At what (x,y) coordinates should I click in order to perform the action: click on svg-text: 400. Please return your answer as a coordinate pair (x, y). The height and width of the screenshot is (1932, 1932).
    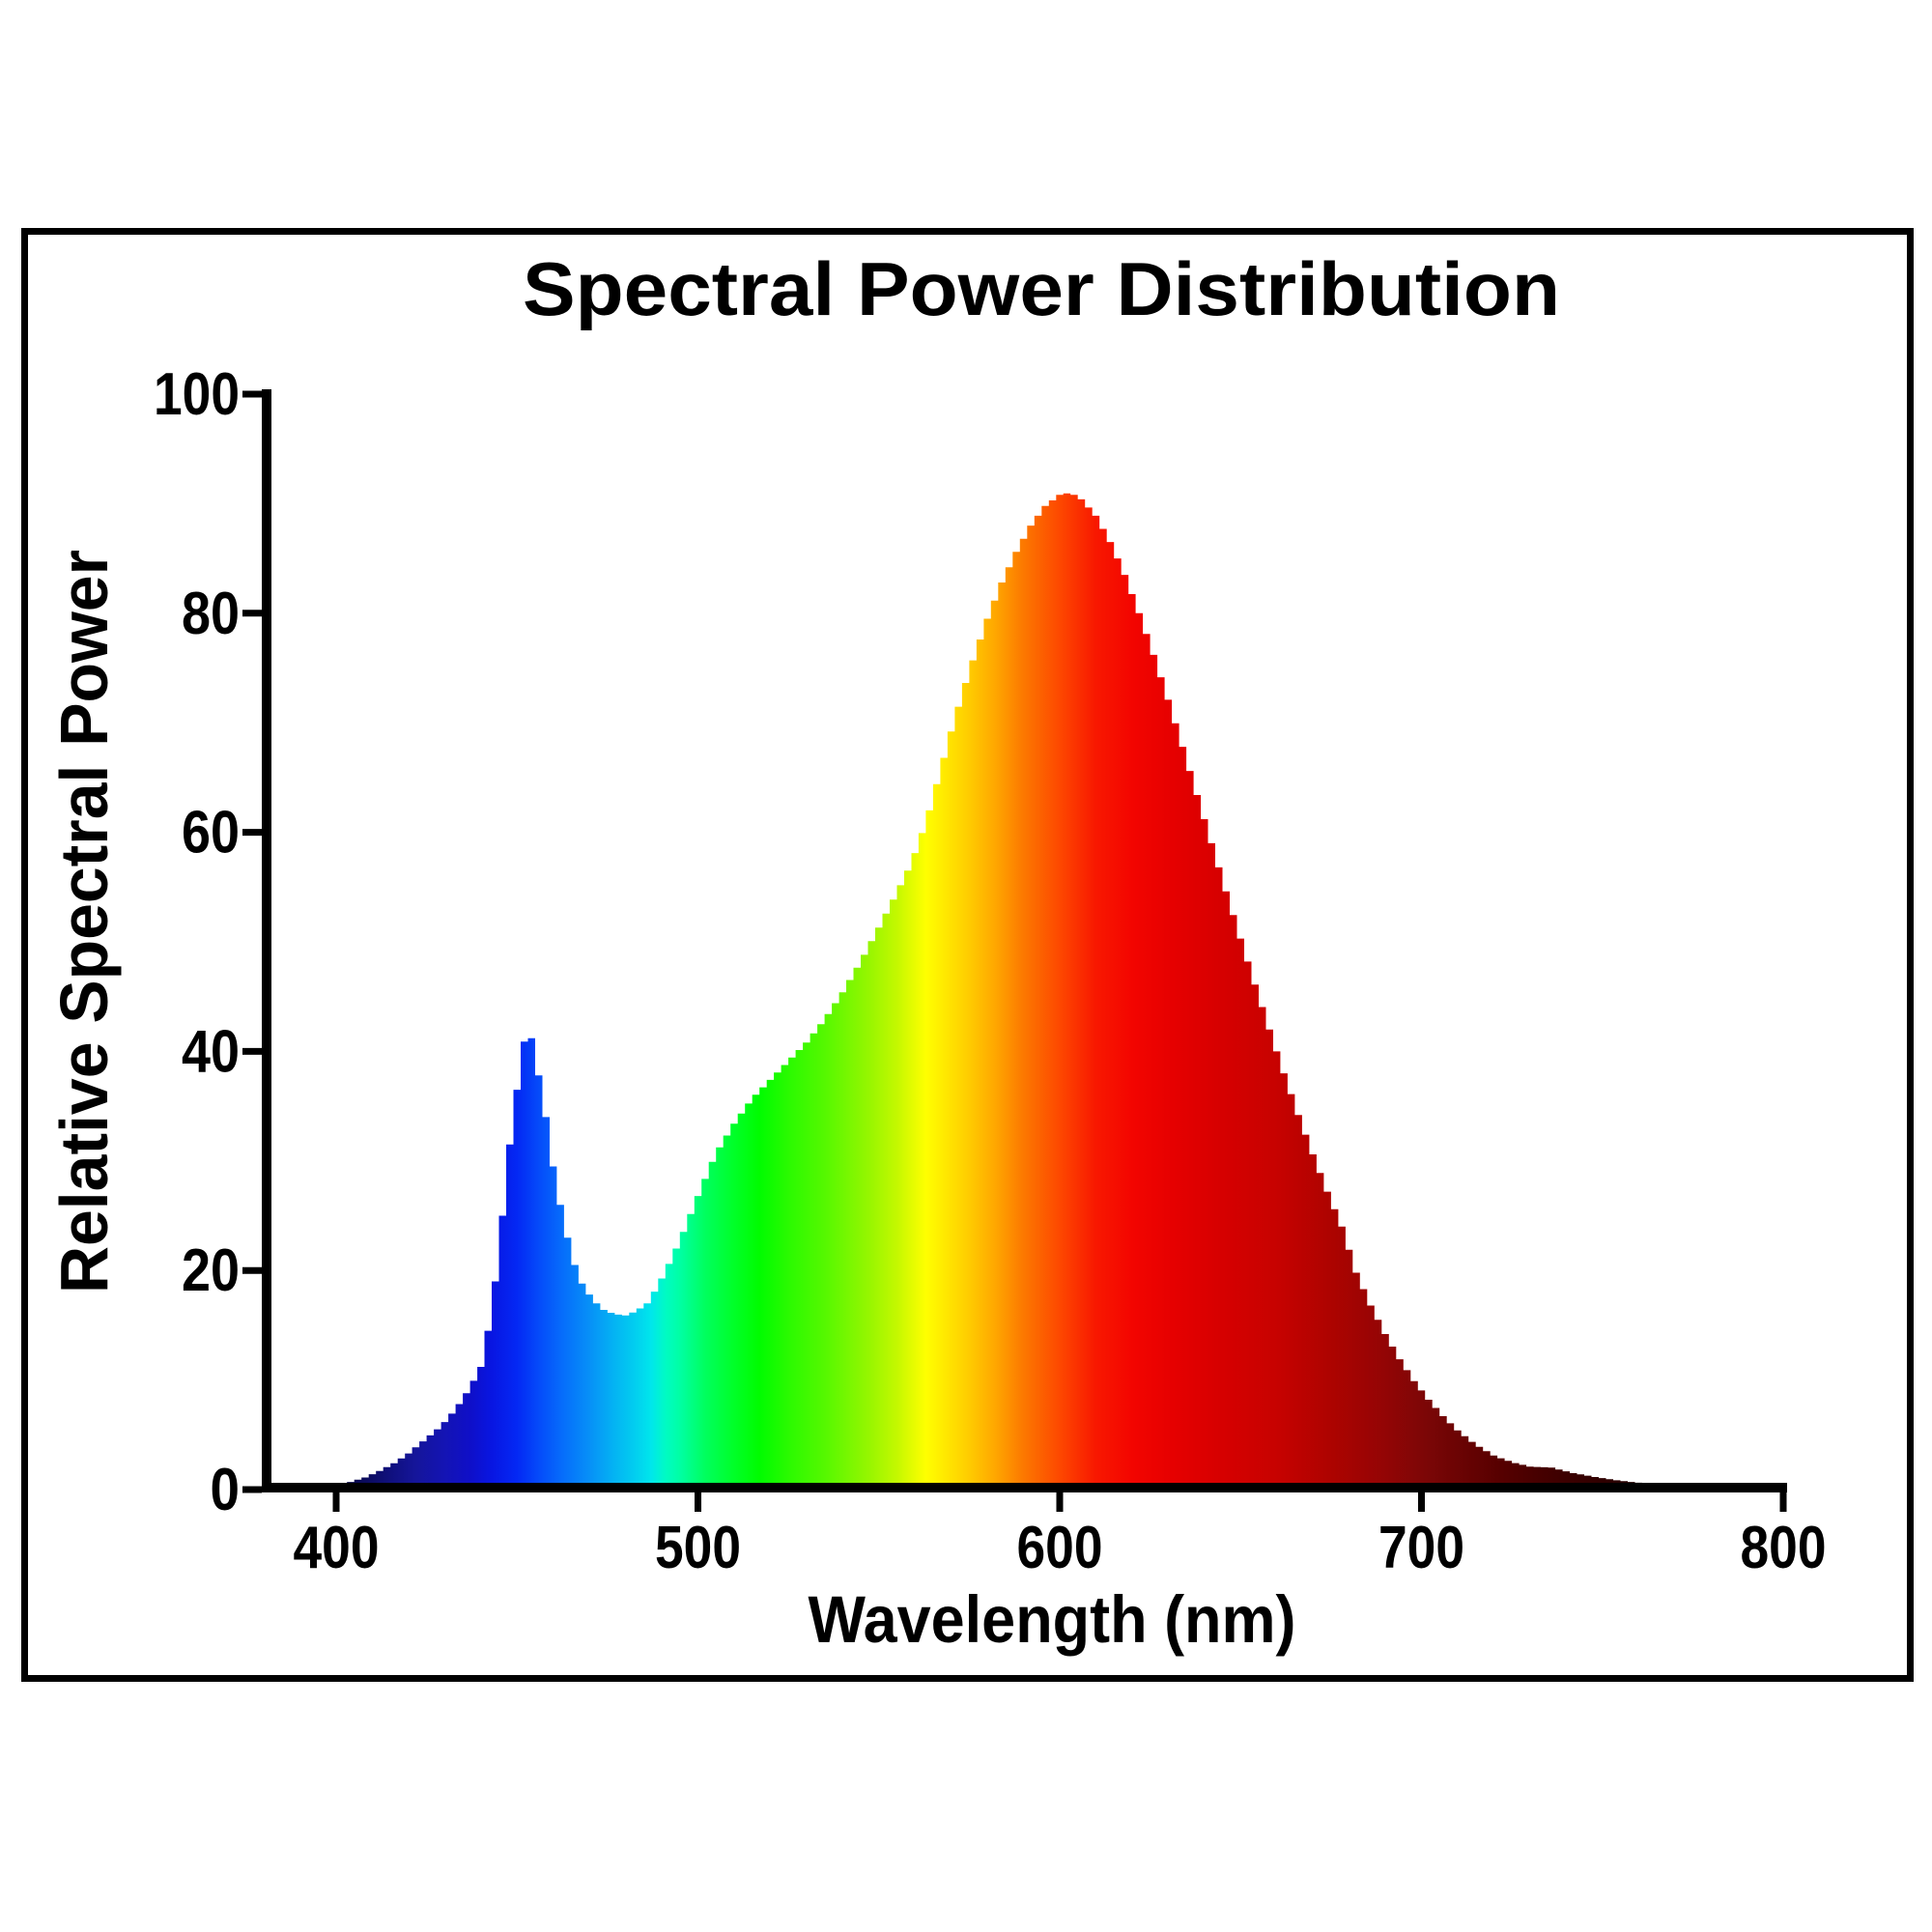
    Looking at the image, I should click on (337, 1548).